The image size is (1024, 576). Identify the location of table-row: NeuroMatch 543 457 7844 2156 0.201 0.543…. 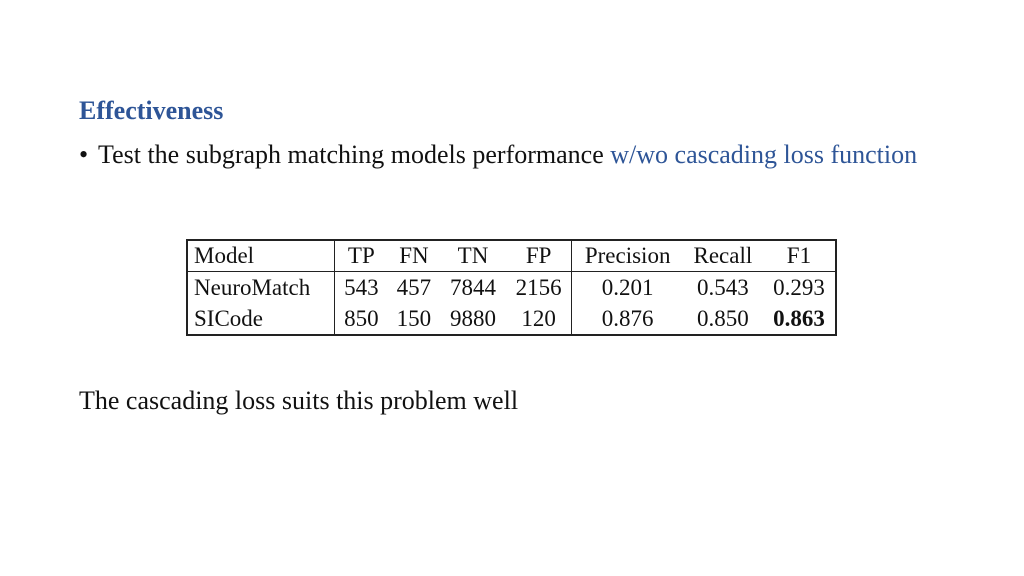
(511, 287).